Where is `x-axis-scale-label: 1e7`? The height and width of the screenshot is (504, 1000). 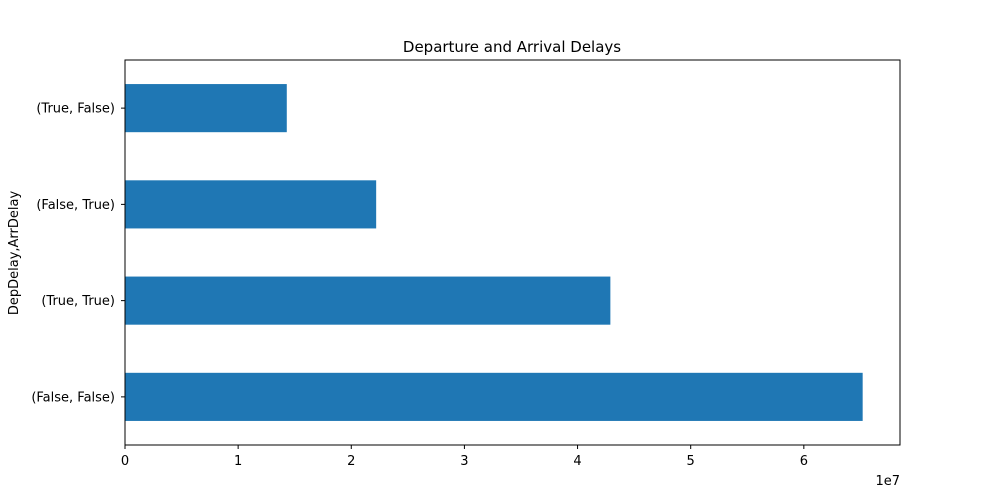 x-axis-scale-label: 1e7 is located at coordinates (887, 481).